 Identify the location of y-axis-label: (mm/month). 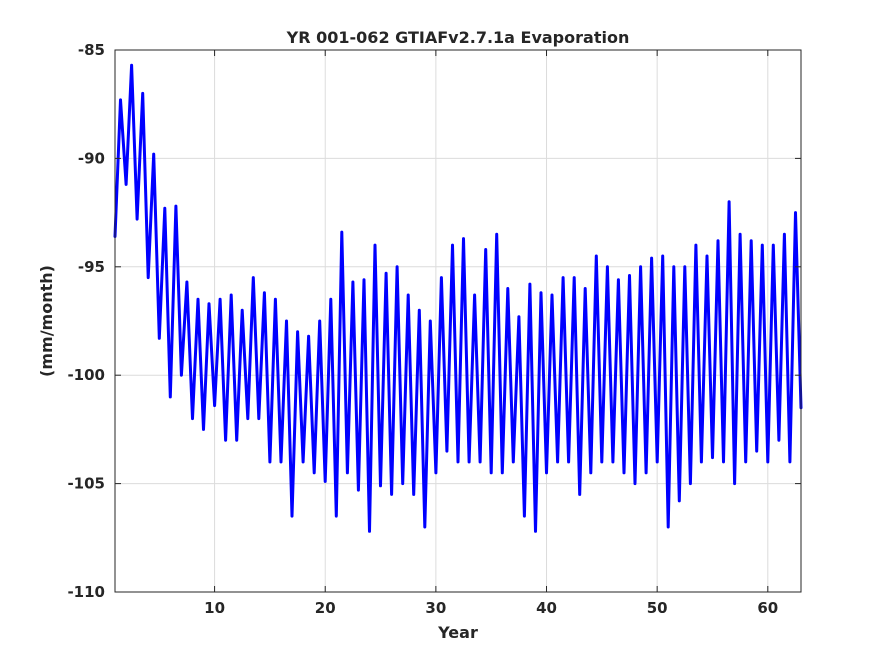
(46, 321).